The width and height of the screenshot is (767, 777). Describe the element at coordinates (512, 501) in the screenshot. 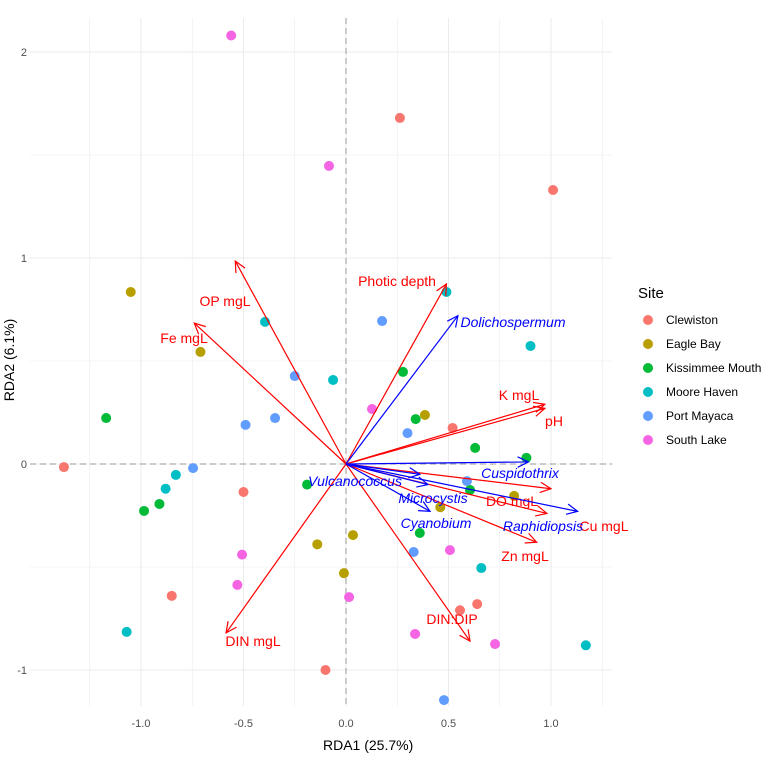

I see `env-label: DO mgL` at that location.